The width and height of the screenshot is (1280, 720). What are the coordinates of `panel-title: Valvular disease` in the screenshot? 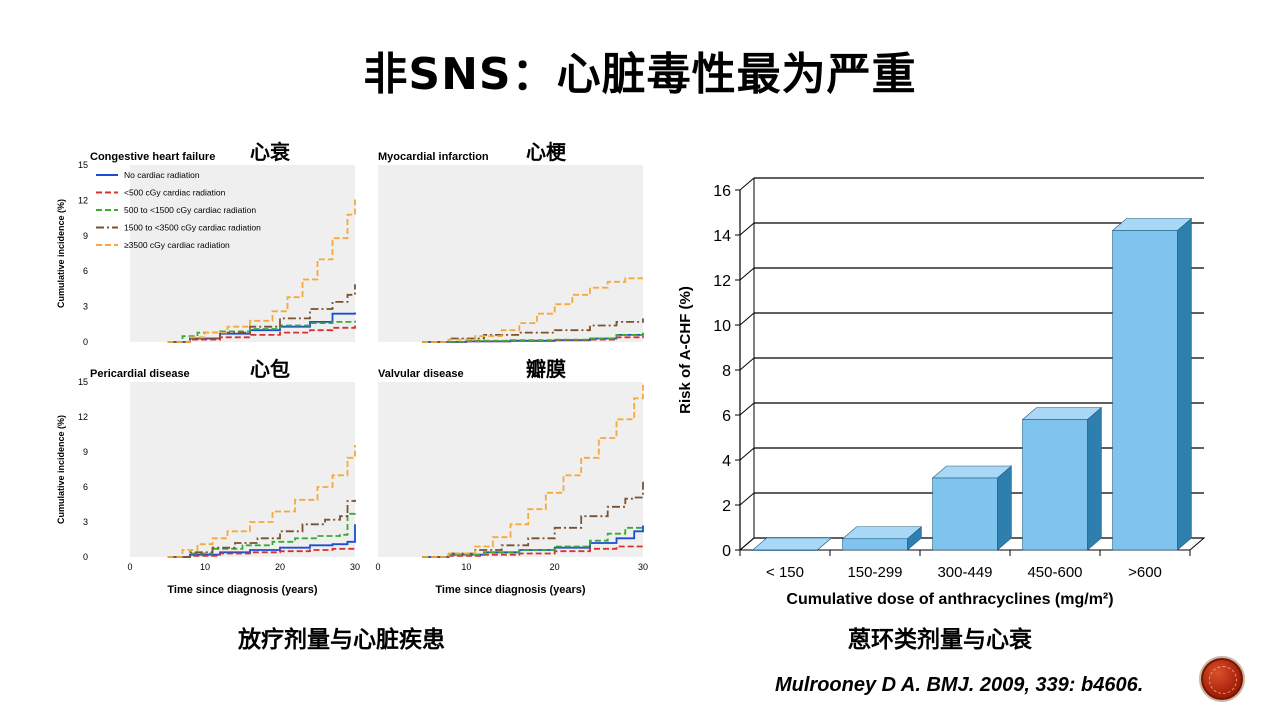 It's located at (421, 374).